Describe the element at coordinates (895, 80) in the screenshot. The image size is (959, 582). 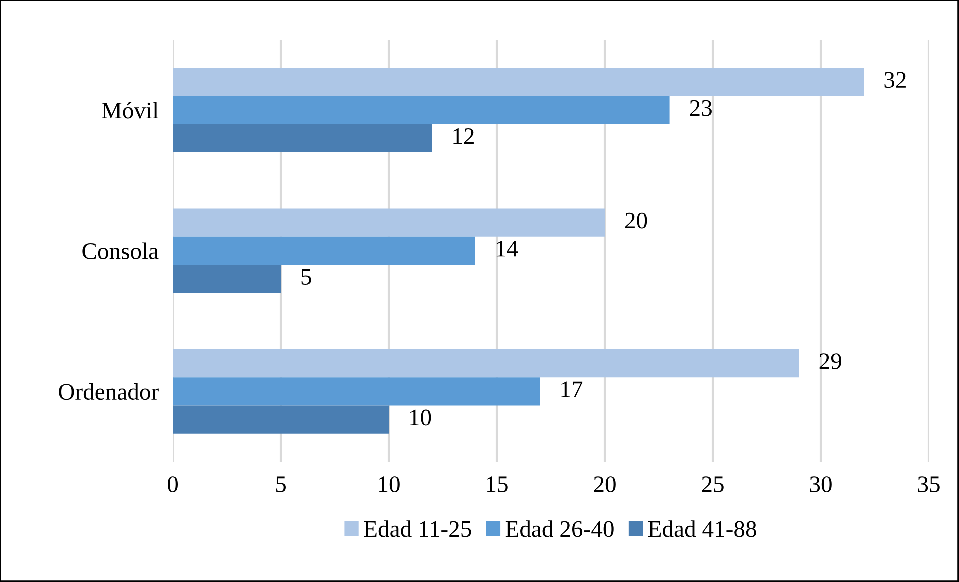
I see `data-label: 32` at that location.